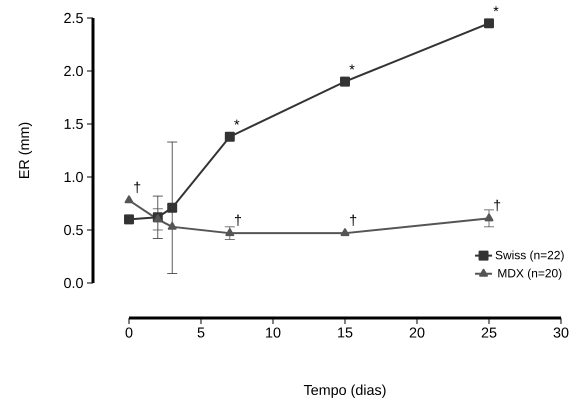 The image size is (573, 403). Describe the element at coordinates (561, 333) in the screenshot. I see `x-tick-label: 30` at that location.